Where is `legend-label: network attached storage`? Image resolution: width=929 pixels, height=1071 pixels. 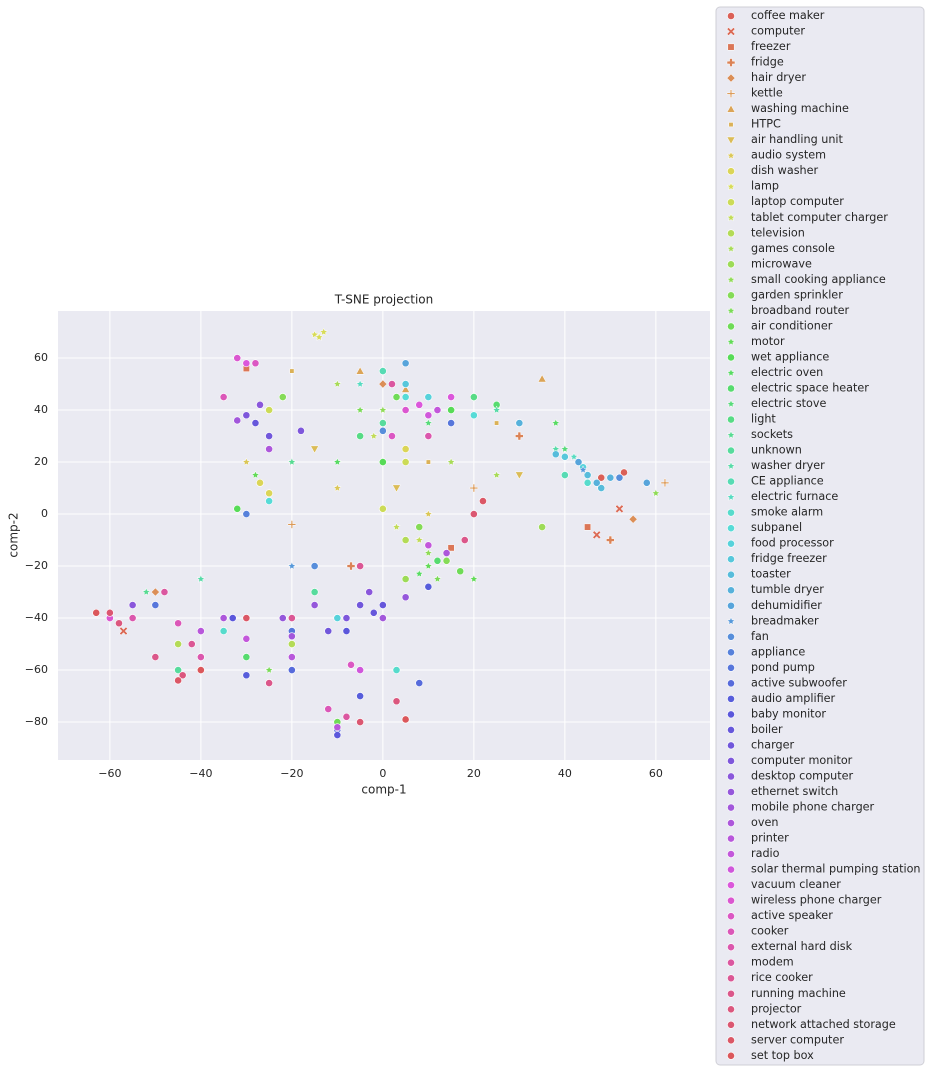
legend-label: network attached storage is located at coordinates (823, 1024).